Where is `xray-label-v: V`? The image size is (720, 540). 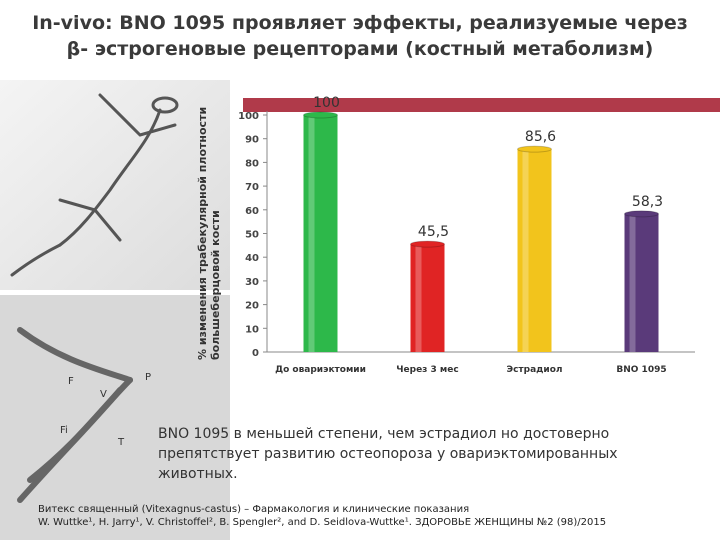 xray-label-v: V is located at coordinates (103, 394).